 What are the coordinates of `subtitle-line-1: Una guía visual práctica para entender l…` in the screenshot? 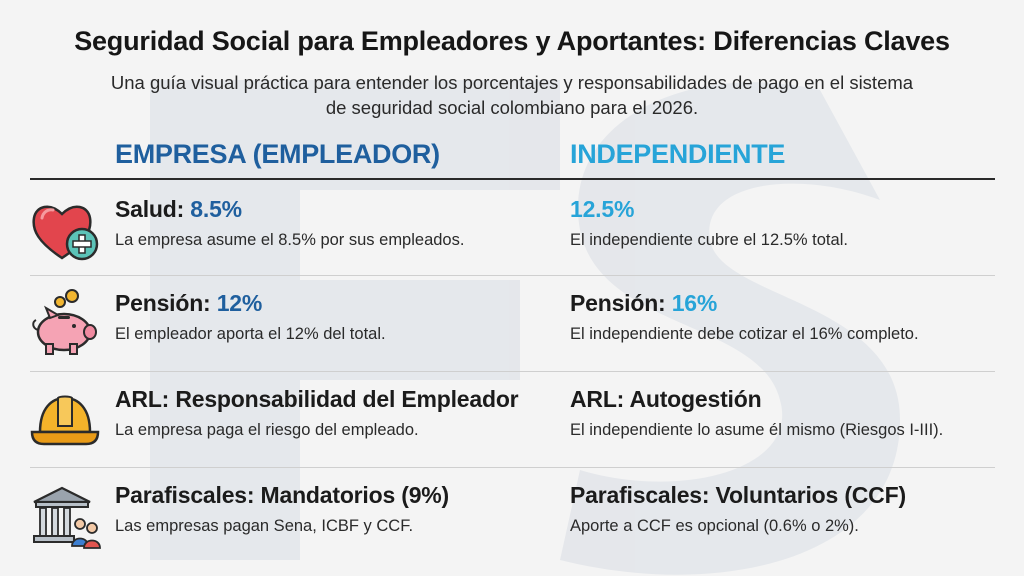 It's located at (512, 82).